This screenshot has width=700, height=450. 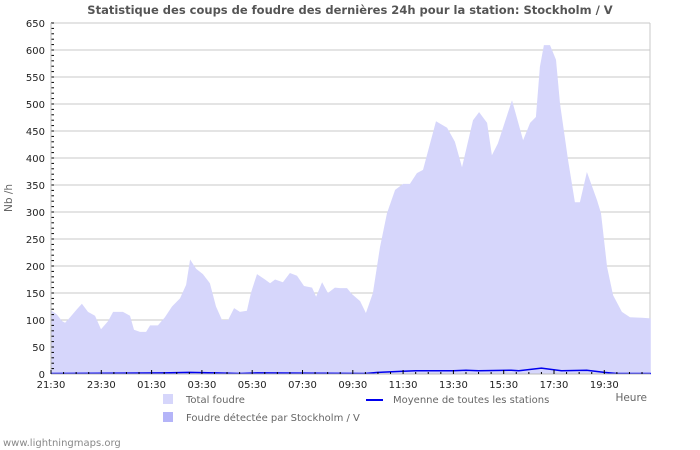 What do you see at coordinates (352, 385) in the screenshot?
I see `x-tick-label: 09:30` at bounding box center [352, 385].